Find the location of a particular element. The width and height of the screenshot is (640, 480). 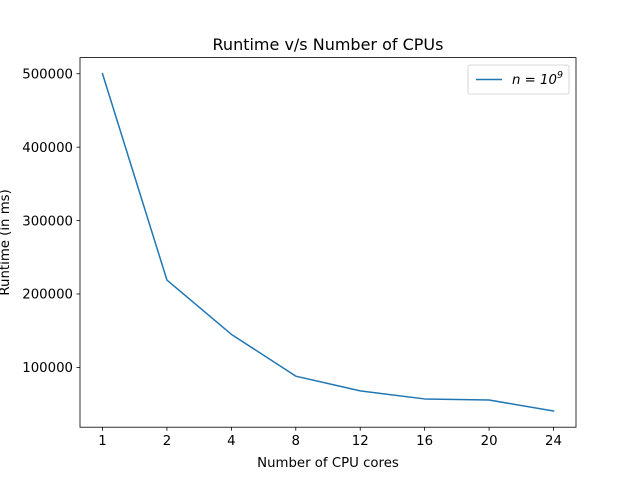

legend-box is located at coordinates (518, 79).